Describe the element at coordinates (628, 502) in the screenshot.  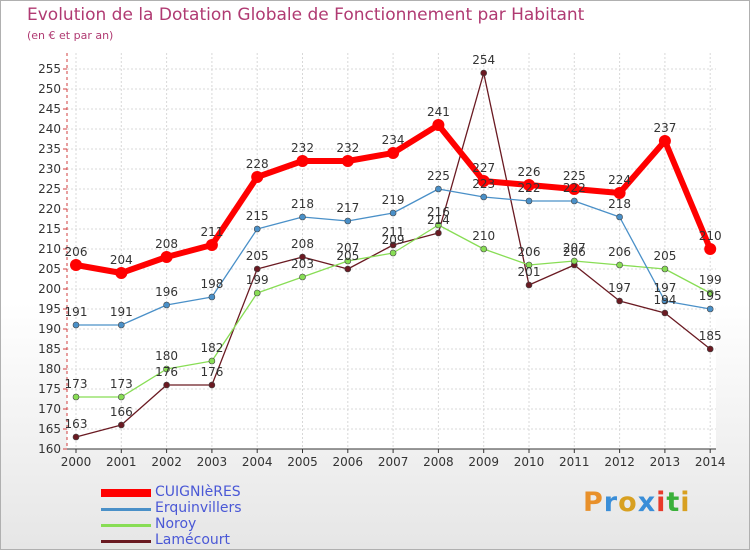
I see `logo-letter: o` at that location.